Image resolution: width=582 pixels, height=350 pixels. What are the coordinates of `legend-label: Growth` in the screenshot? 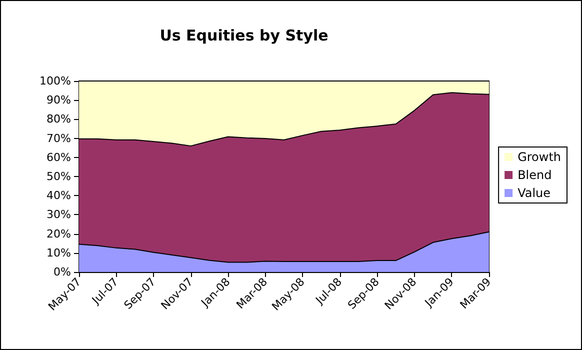 It's located at (539, 157).